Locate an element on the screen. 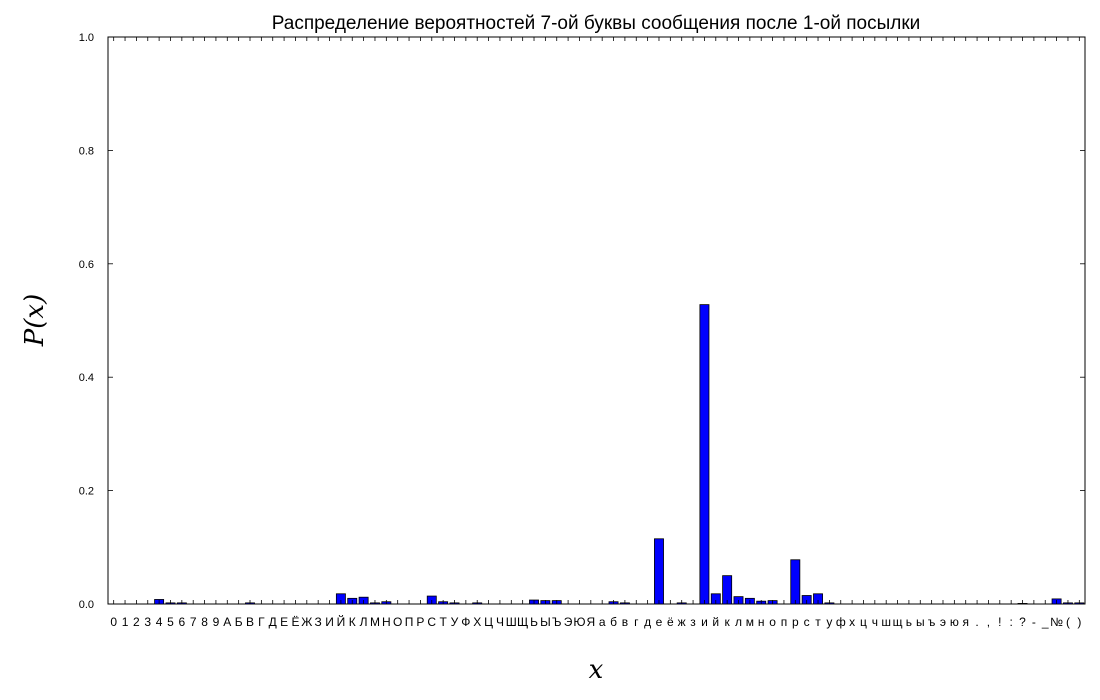 This screenshot has height=700, width=1100. x-tick-label-82: _ is located at coordinates (1045, 622).